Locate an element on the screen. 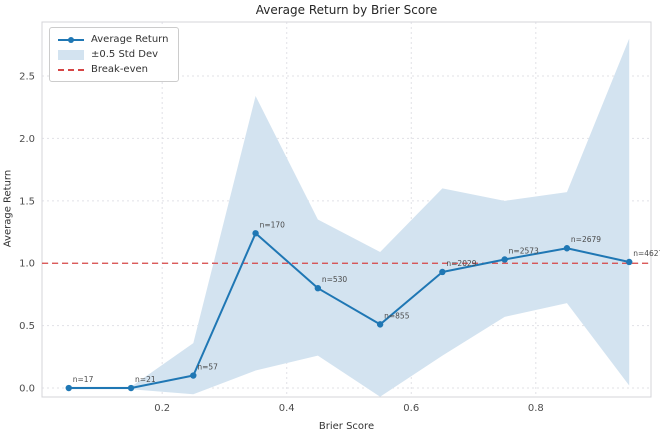 Image resolution: width=660 pixels, height=439 pixels. legend-item-average-return: Average Return is located at coordinates (113, 39).